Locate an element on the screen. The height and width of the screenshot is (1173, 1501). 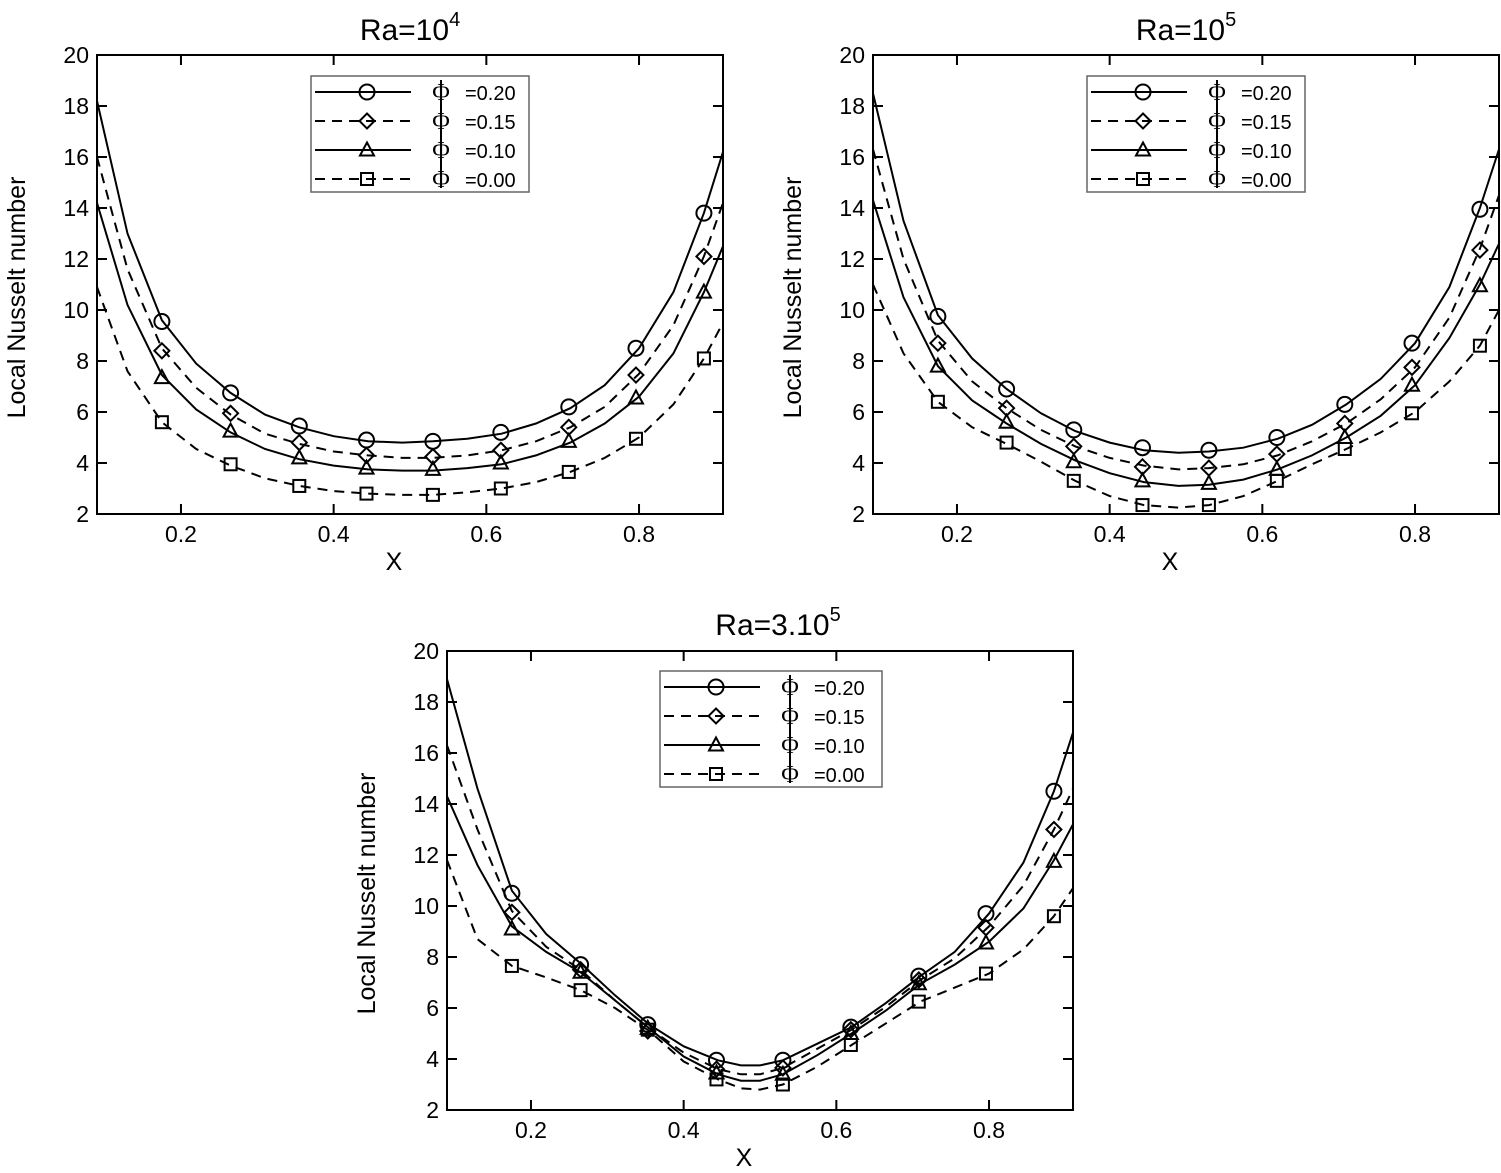
data-point-s2-p7 is located at coordinates (636, 396).